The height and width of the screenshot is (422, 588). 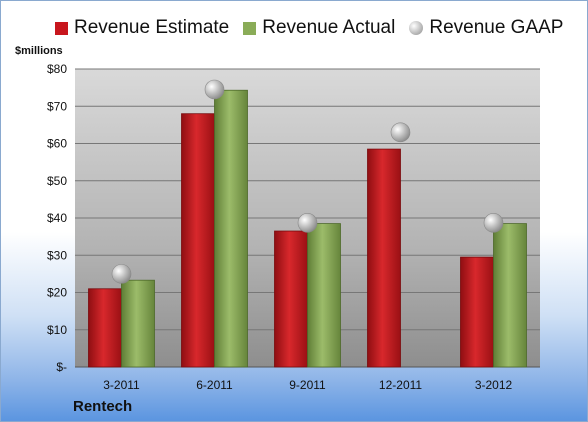 I want to click on y-tick-label: $80, so click(x=57, y=69).